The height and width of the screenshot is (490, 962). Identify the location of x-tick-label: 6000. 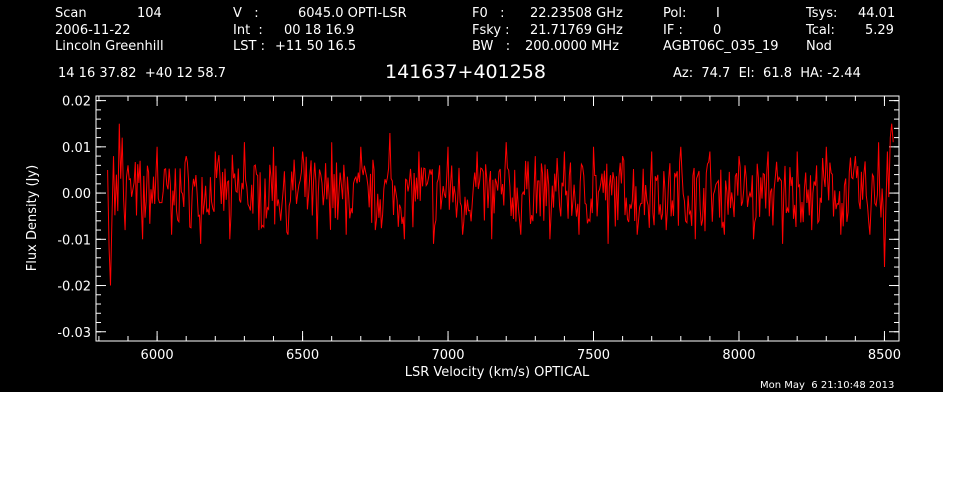
(157, 355).